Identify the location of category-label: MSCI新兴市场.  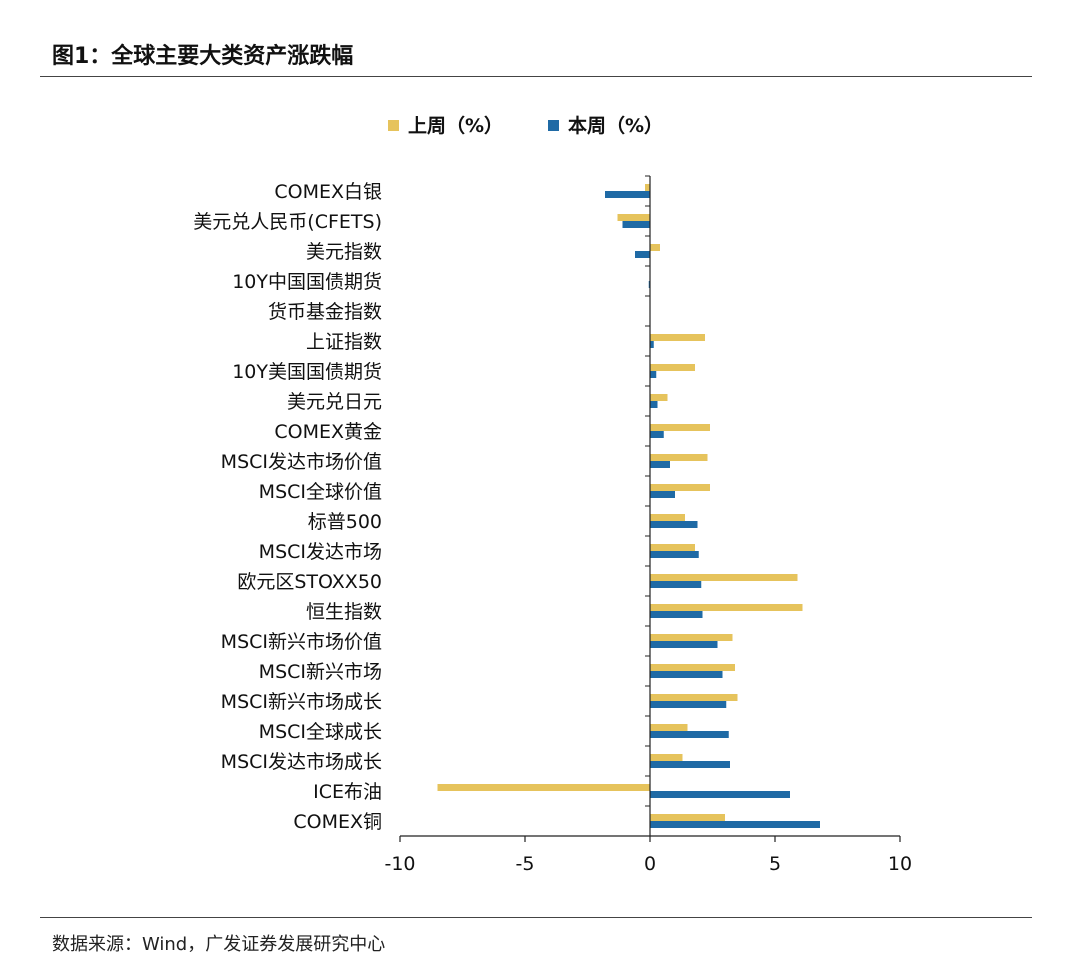
(320, 672).